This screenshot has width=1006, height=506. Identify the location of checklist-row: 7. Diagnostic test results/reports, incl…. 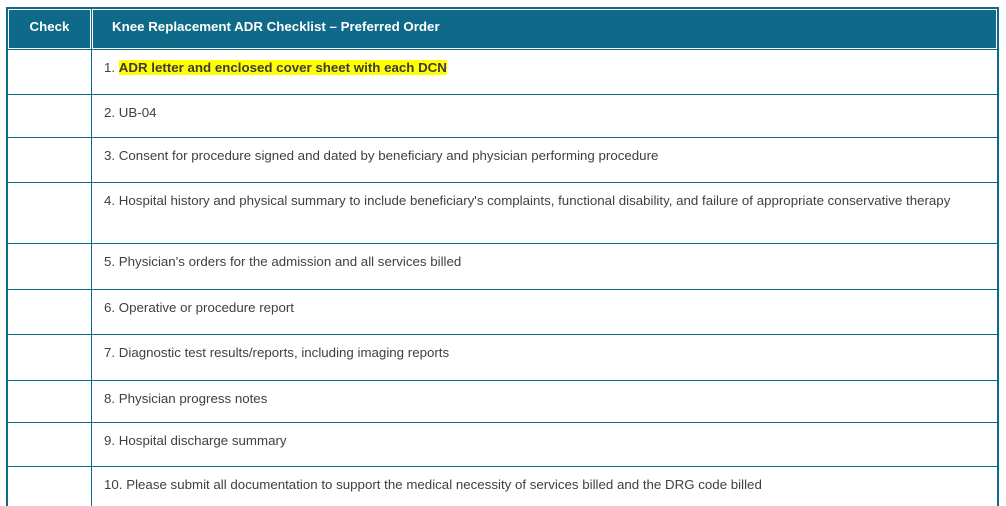
(502, 357).